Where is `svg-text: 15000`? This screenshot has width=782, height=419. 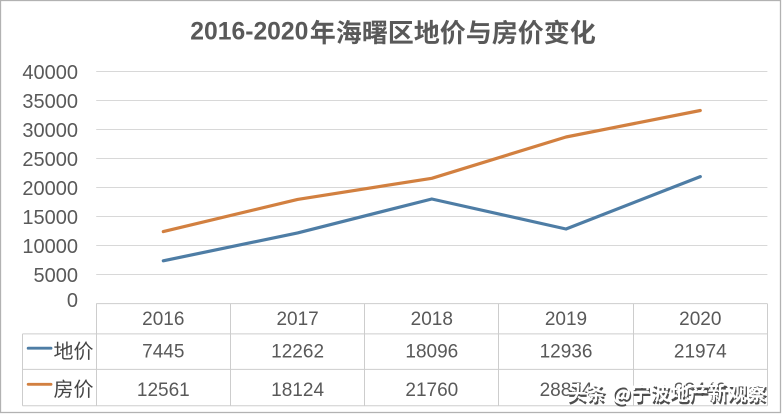 svg-text: 15000 is located at coordinates (50, 218).